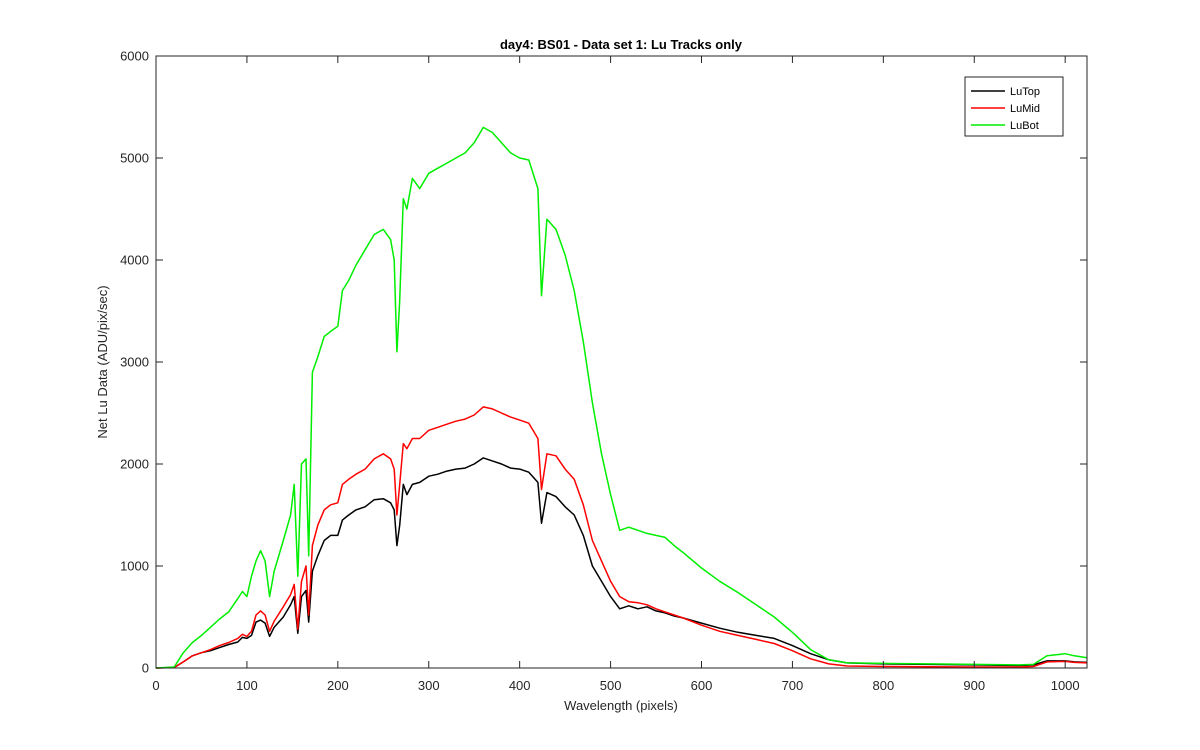 The width and height of the screenshot is (1200, 750). What do you see at coordinates (883, 685) in the screenshot?
I see `x-tick-label: 800` at bounding box center [883, 685].